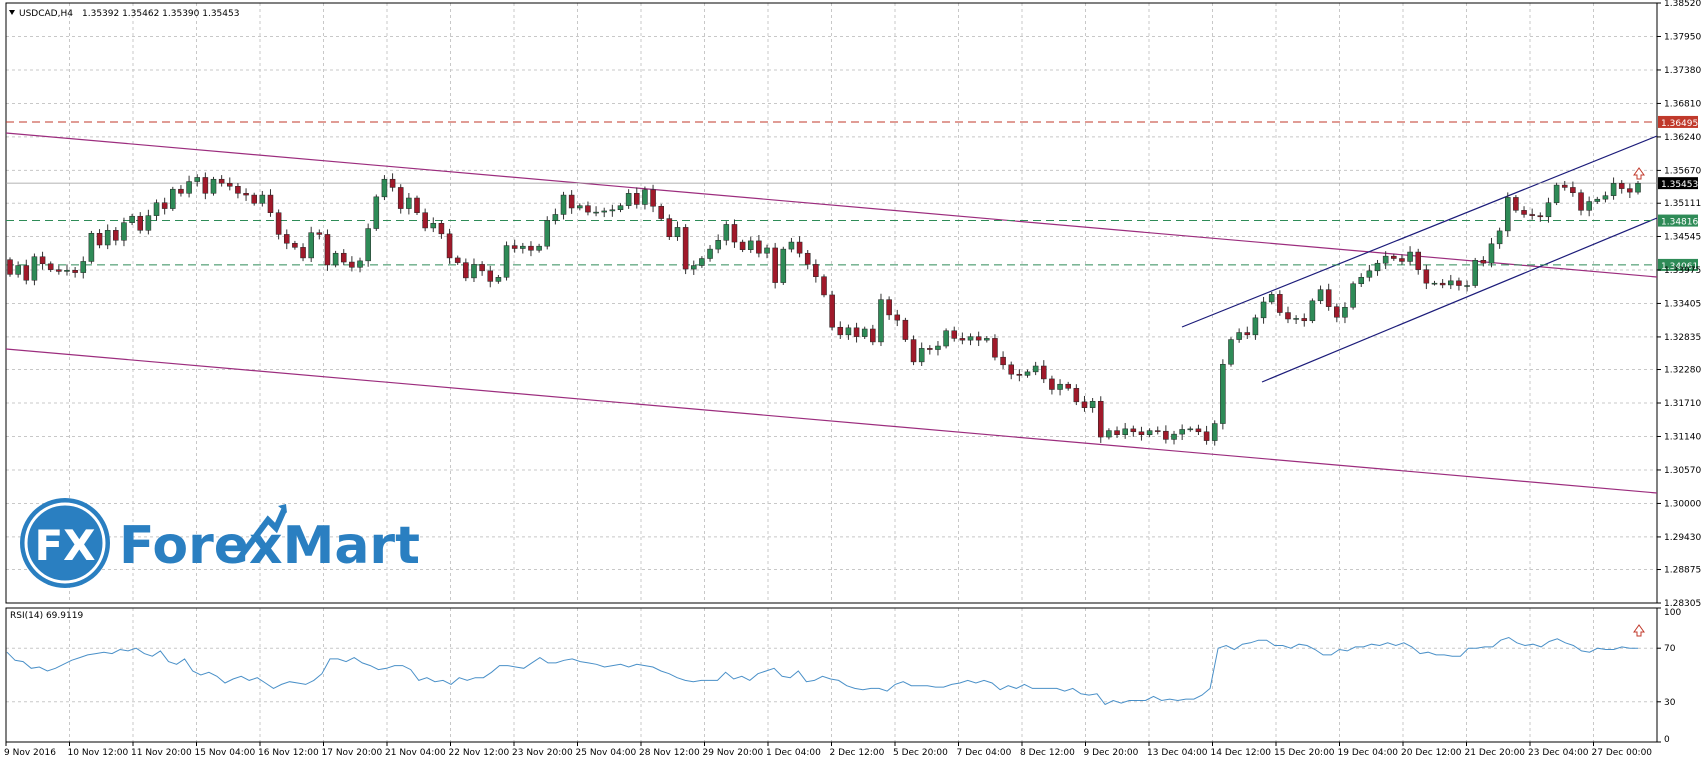 The image size is (1701, 765). I want to click on x-tick-label: 17 Nov 20:00, so click(352, 753).